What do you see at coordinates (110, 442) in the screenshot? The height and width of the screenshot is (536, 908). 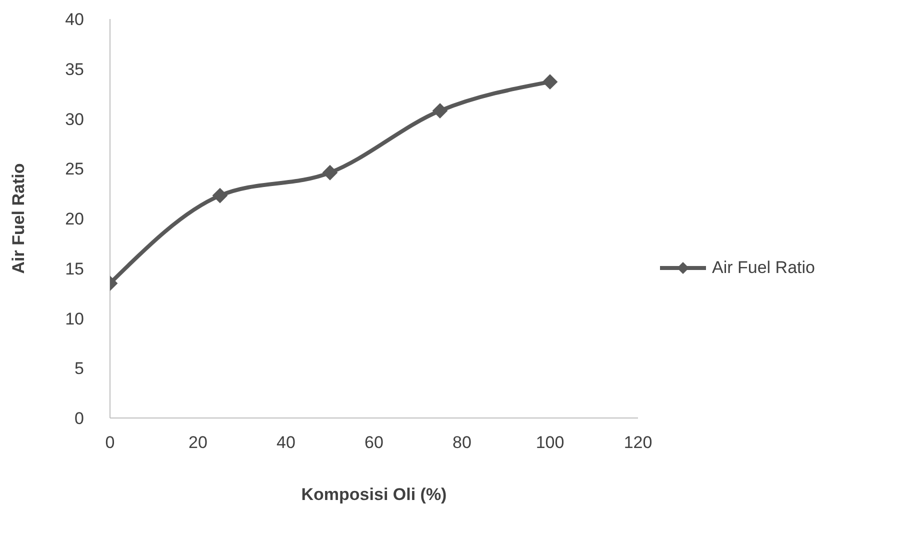 I see `x-tick-label: 0` at bounding box center [110, 442].